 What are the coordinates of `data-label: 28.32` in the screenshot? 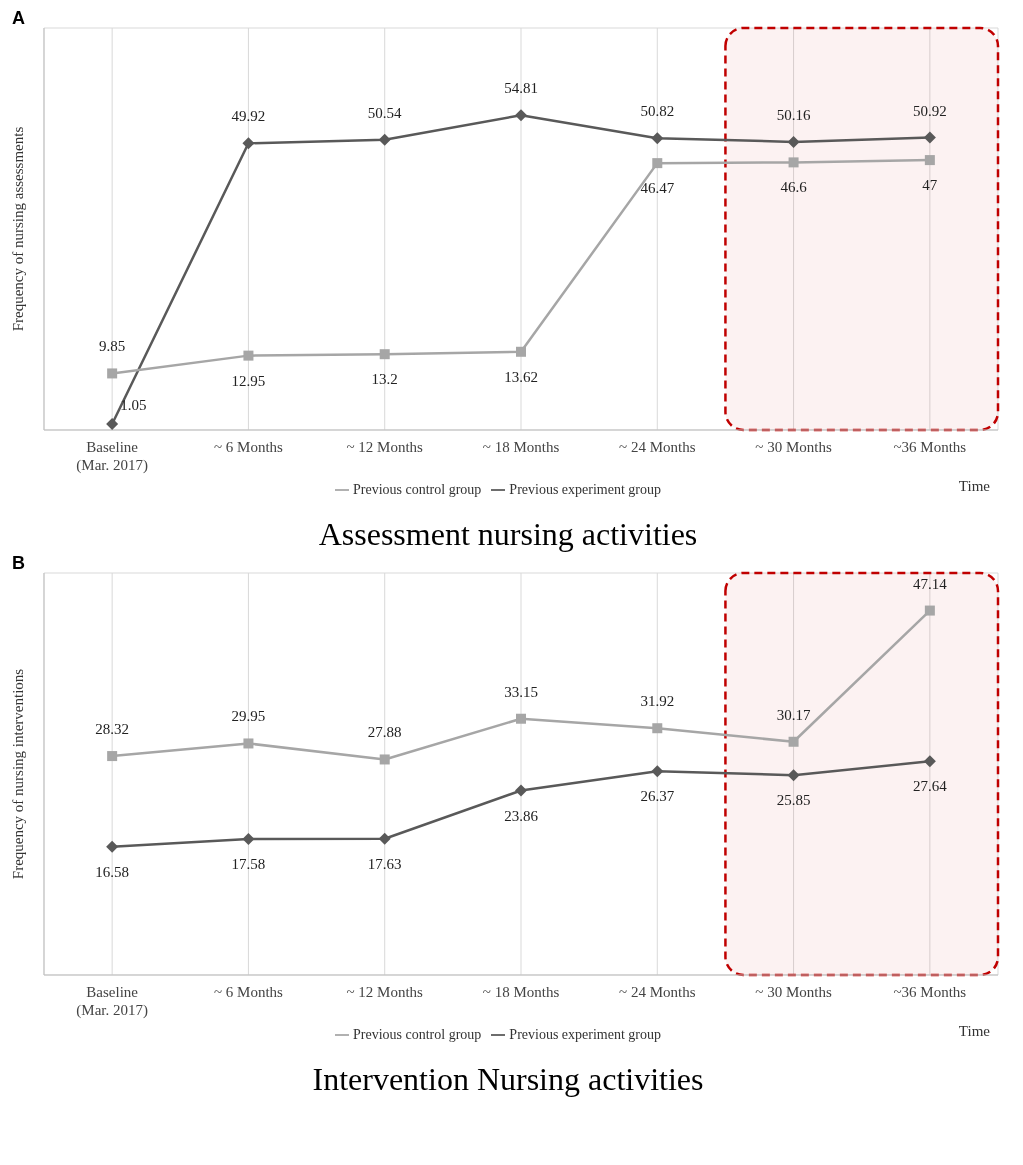 It's located at (112, 729).